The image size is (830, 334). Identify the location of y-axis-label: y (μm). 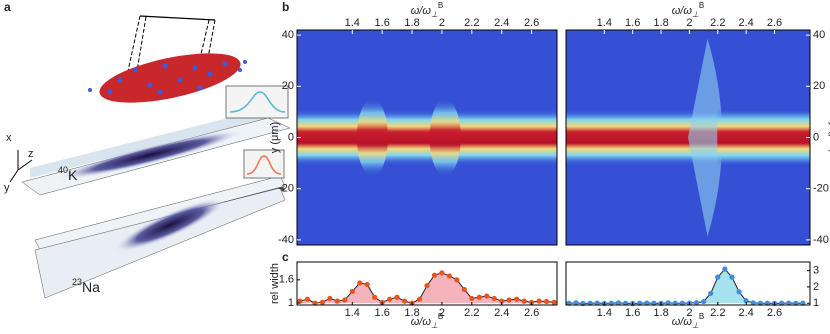
(829, 137).